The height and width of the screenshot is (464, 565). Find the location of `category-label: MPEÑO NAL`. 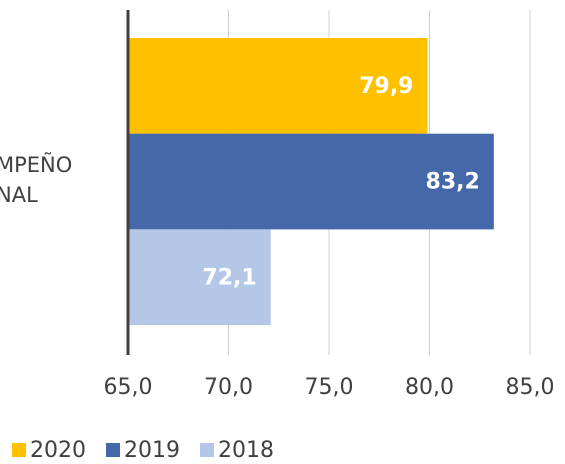

category-label: MPEÑO NAL is located at coordinates (36, 180).